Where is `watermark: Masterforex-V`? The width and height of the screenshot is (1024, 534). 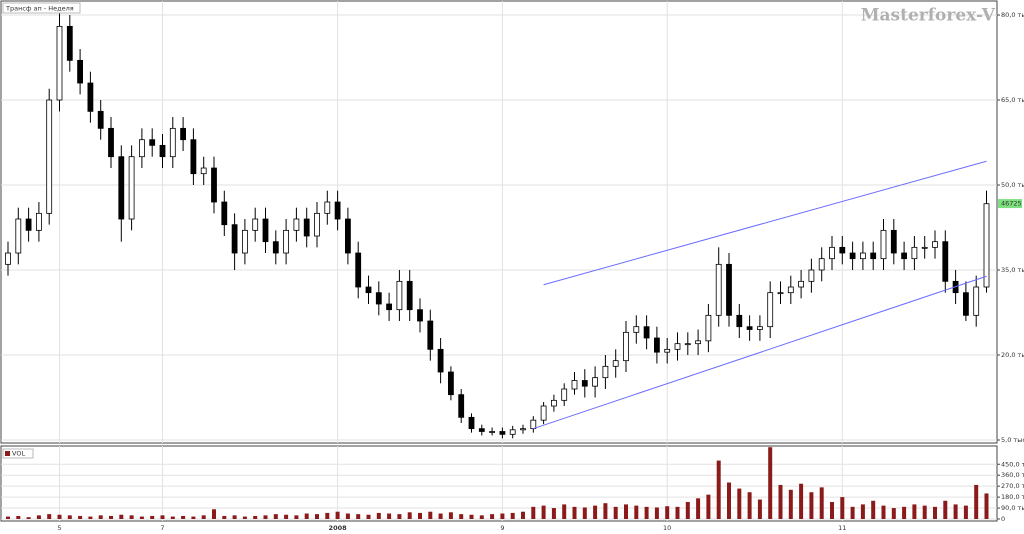
watermark: Masterforex-V is located at coordinates (928, 16).